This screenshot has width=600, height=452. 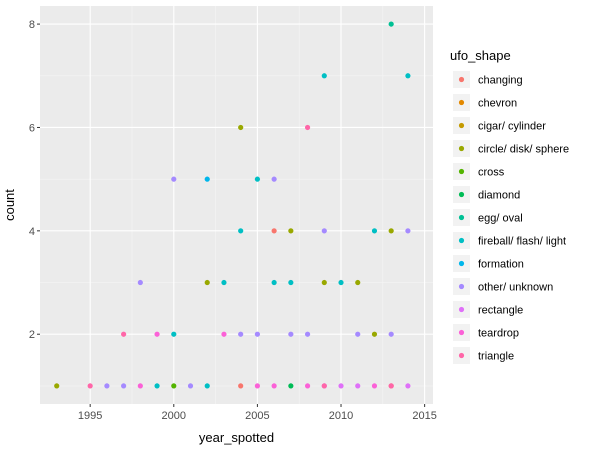 I want to click on legend-item: changing, so click(x=488, y=79).